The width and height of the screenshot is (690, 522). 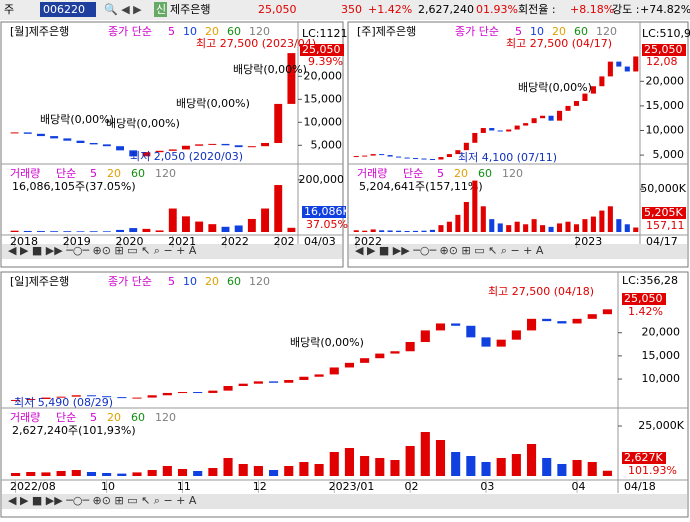 What do you see at coordinates (665, 105) in the screenshot?
I see `y-tick-label: 15,000` at bounding box center [665, 105].